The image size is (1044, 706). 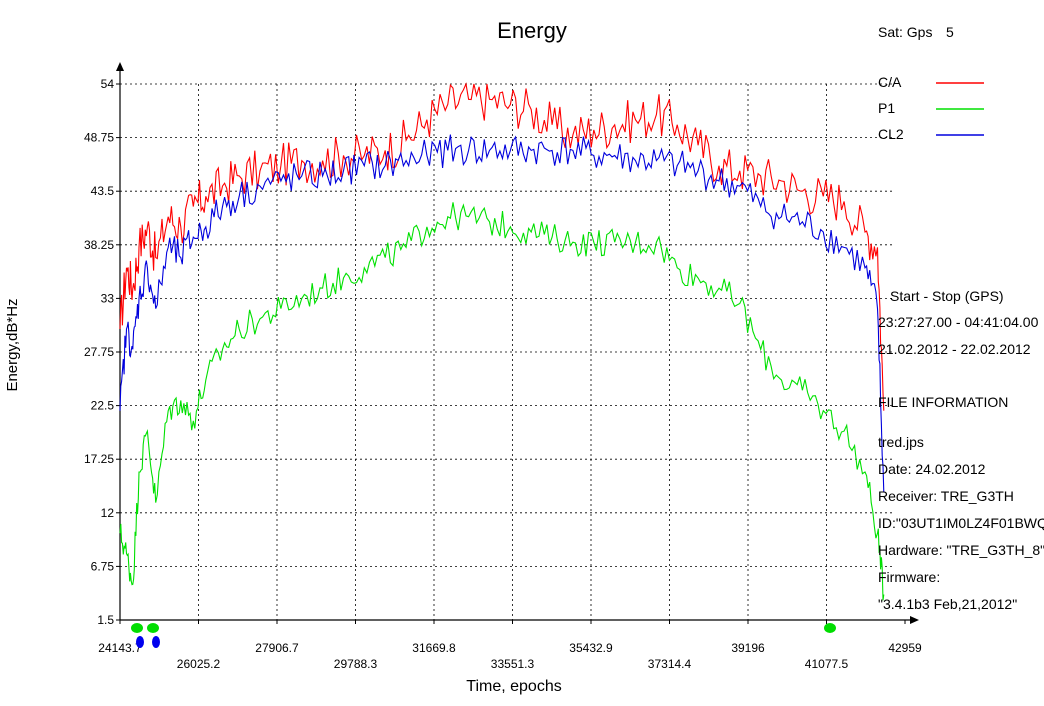 I want to click on id-line: ID:"03UT1IM0LZ4F01BWQD, so click(x=961, y=523).